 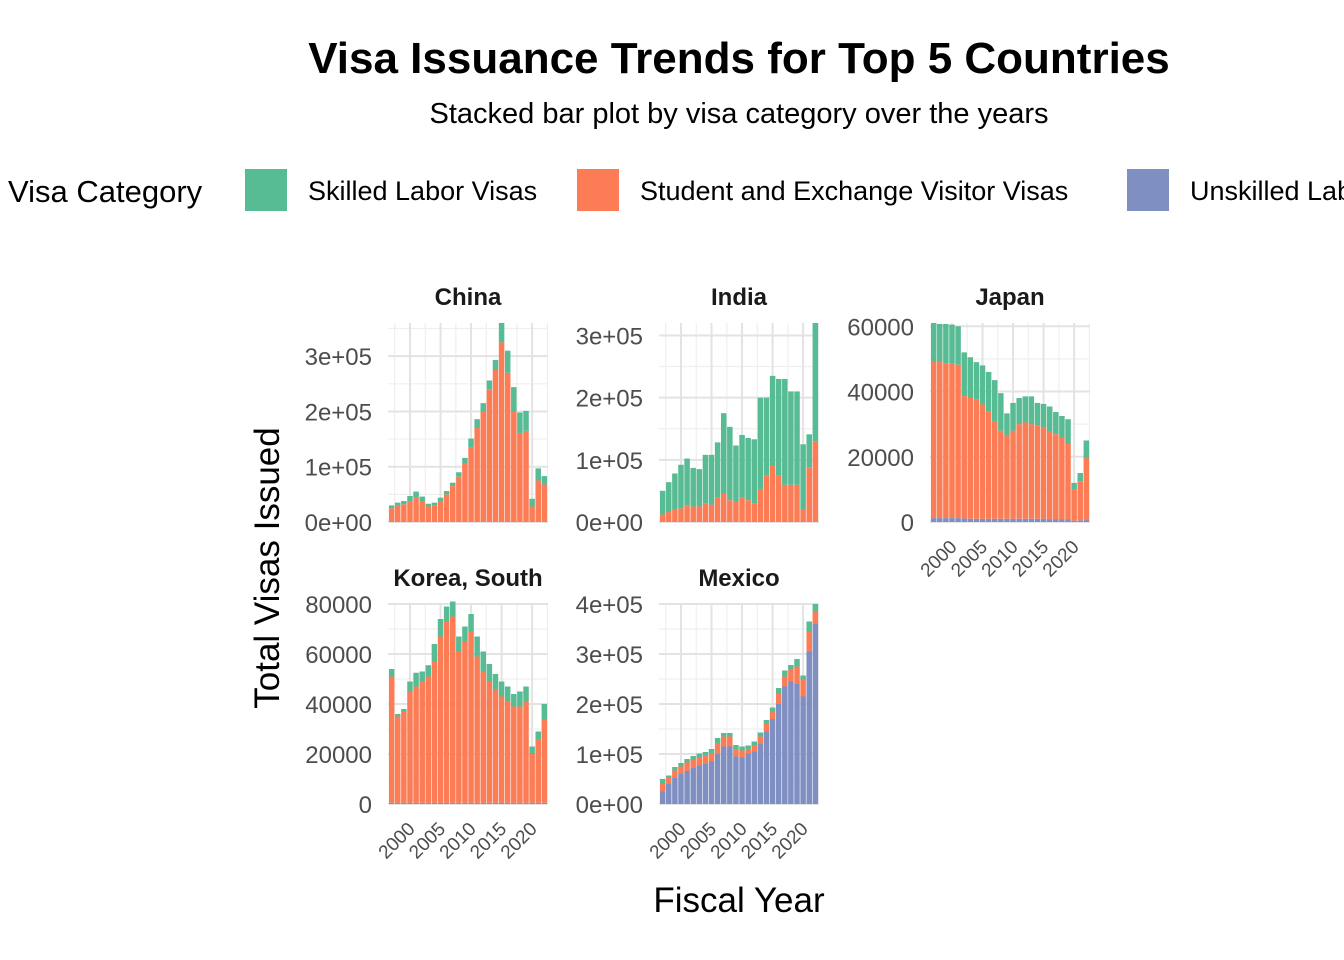 What do you see at coordinates (526, 752) in the screenshot?
I see `bar-korea-south-2019-student` at bounding box center [526, 752].